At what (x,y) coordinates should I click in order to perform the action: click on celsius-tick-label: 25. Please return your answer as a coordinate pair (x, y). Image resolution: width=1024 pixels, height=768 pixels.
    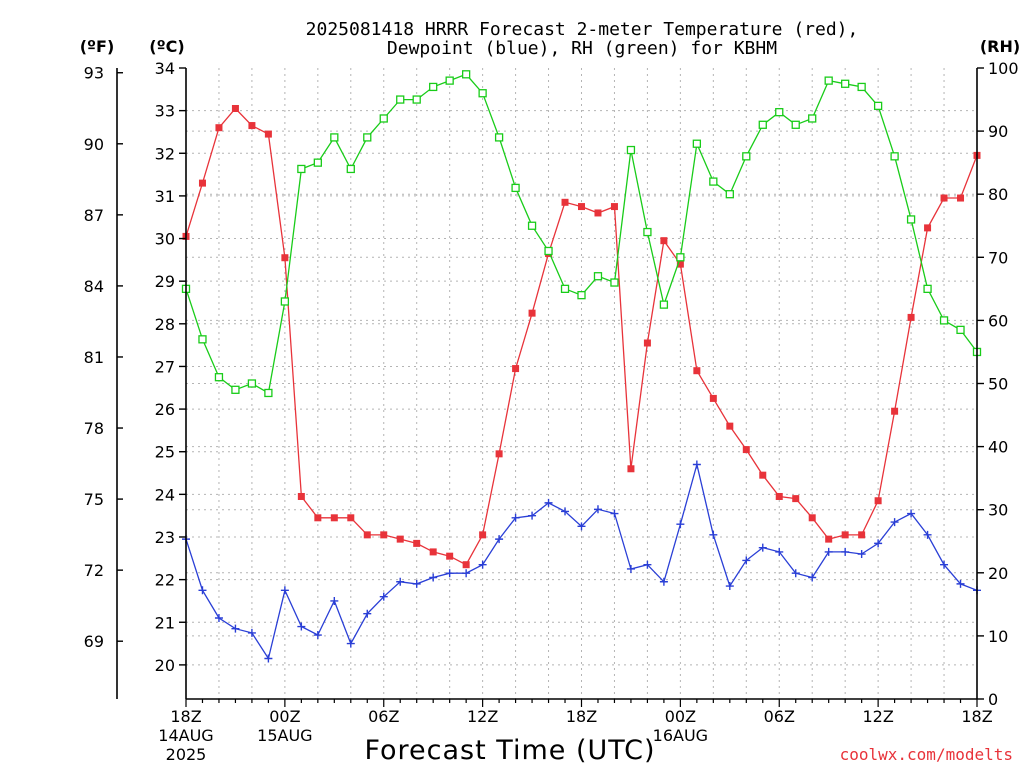
    Looking at the image, I should click on (165, 452).